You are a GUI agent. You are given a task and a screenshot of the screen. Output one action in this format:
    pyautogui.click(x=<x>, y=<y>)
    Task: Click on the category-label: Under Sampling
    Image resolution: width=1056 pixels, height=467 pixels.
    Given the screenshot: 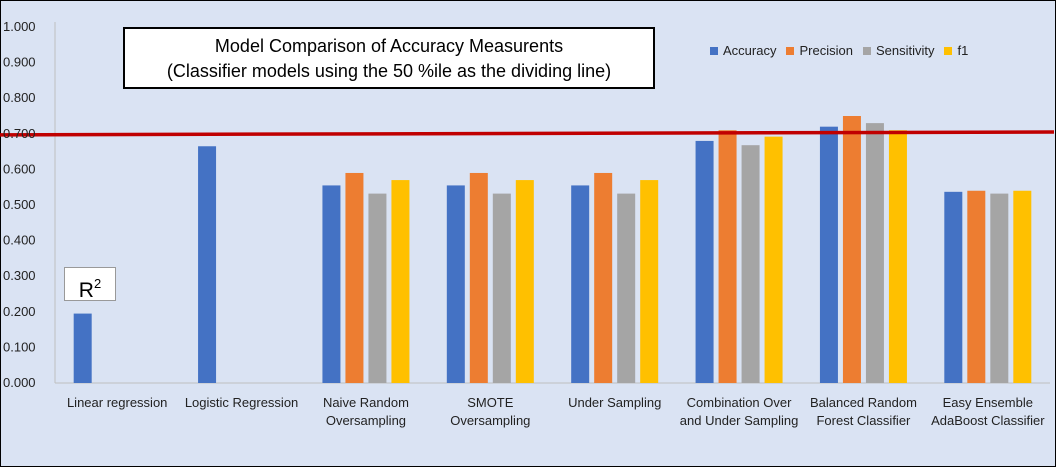 What is the action you would take?
    pyautogui.click(x=614, y=402)
    